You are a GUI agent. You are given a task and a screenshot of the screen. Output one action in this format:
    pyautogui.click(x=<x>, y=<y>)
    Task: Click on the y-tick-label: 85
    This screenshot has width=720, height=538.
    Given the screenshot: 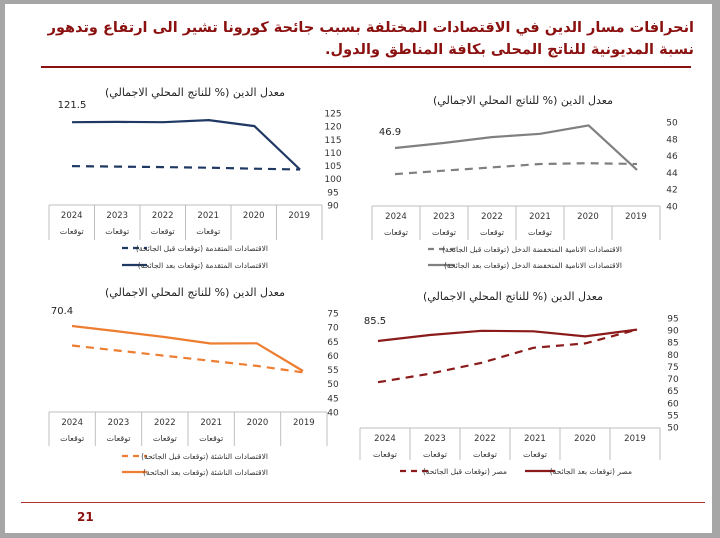 What is the action you would take?
    pyautogui.click(x=672, y=344)
    